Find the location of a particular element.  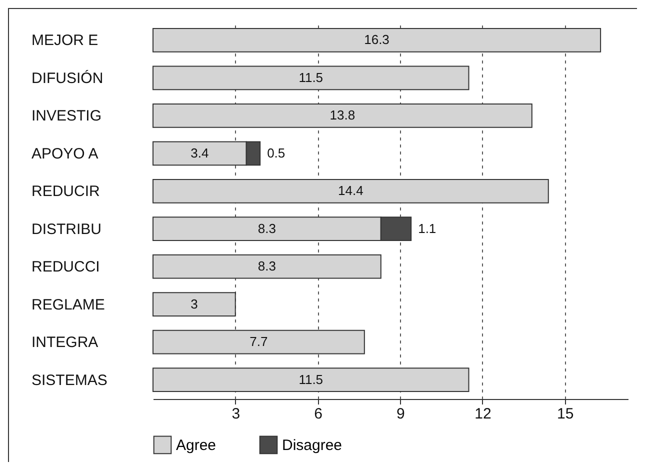

data-label: 3.4 is located at coordinates (199, 152).